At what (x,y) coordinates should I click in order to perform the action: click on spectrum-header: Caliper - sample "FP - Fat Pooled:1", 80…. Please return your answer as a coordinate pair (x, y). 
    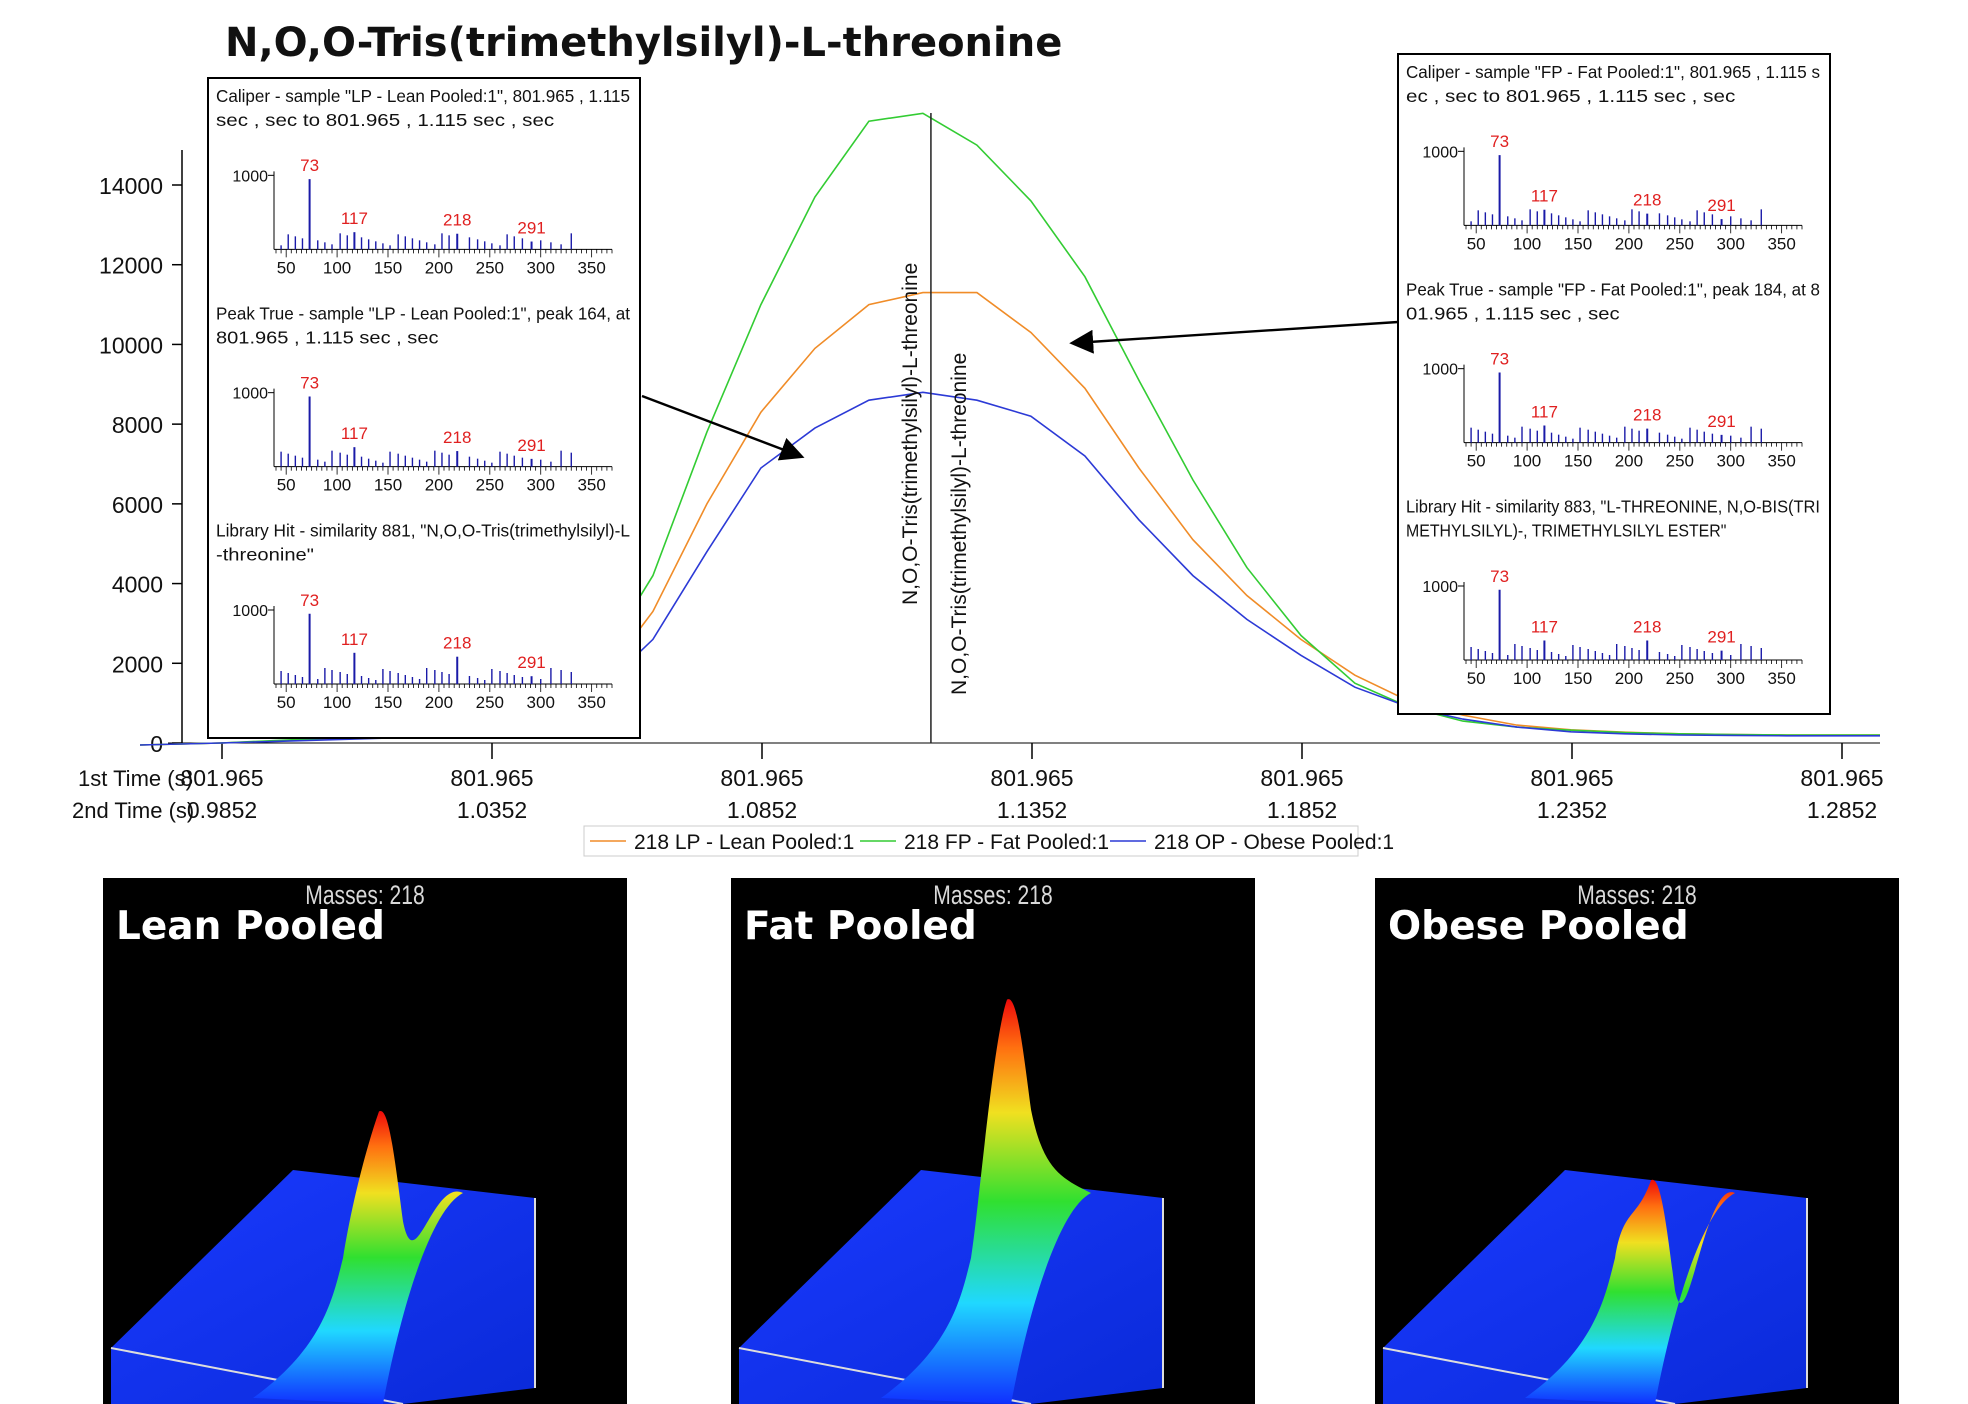
    Looking at the image, I should click on (1613, 72).